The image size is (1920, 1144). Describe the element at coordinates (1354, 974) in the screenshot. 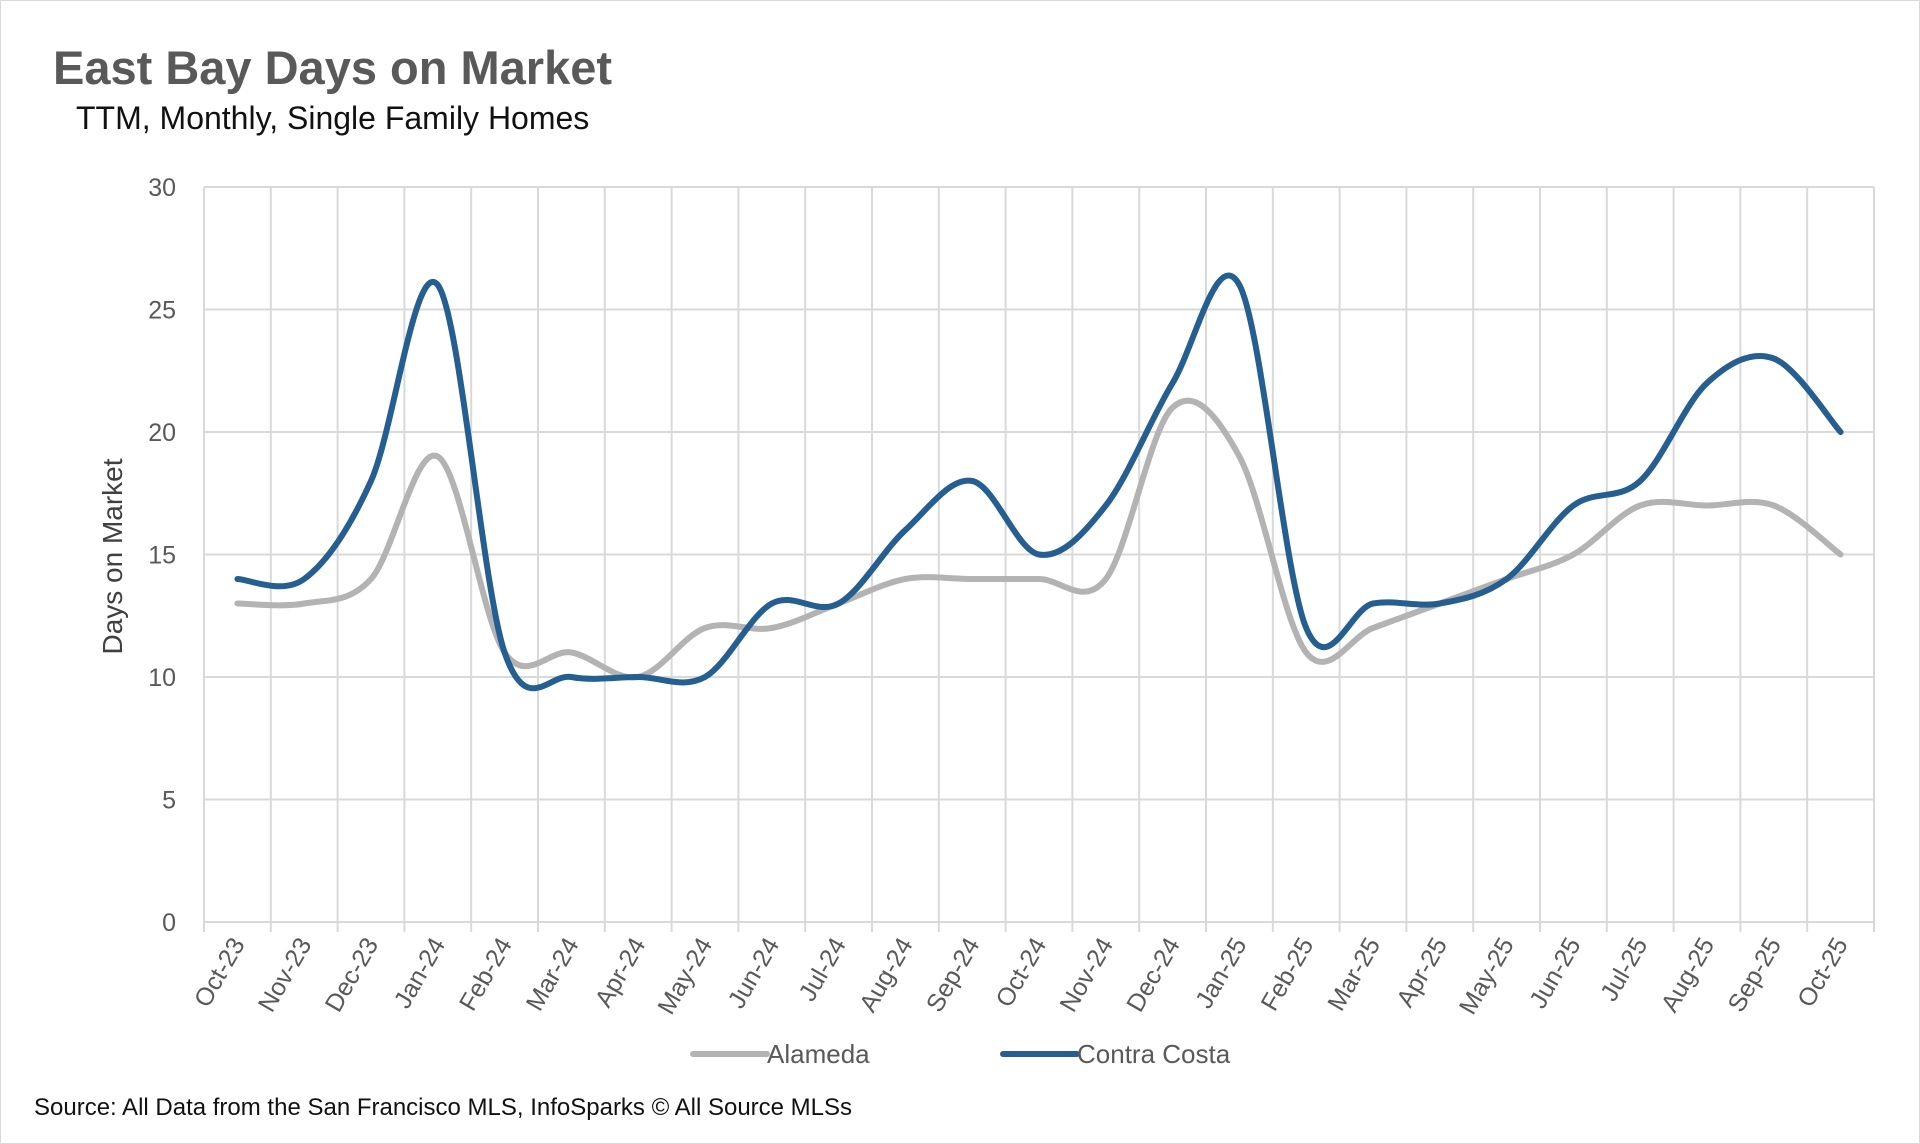

I see `x-tick-label: Mar-25` at that location.